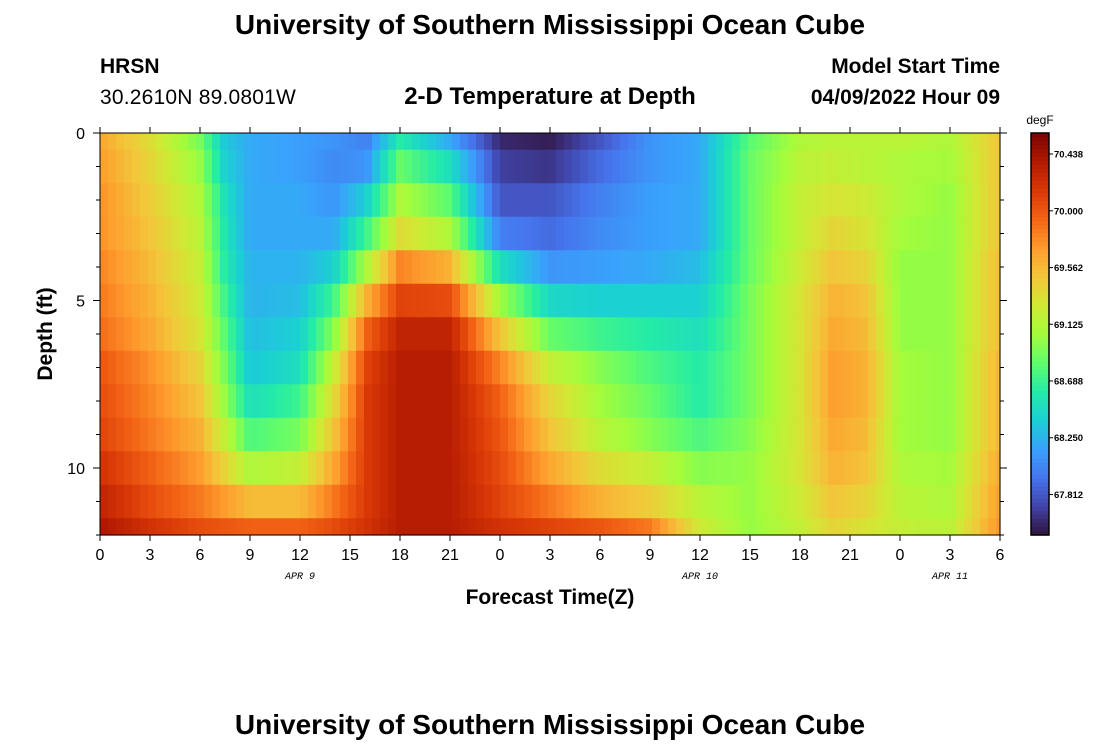 The image size is (1100, 750). Describe the element at coordinates (750, 555) in the screenshot. I see `x-tick-label: 15` at that location.